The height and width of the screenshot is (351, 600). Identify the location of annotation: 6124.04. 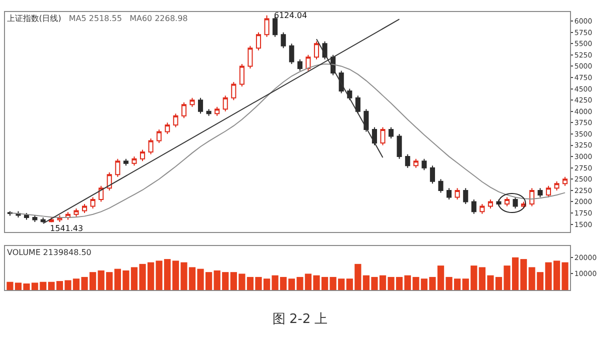
(291, 15).